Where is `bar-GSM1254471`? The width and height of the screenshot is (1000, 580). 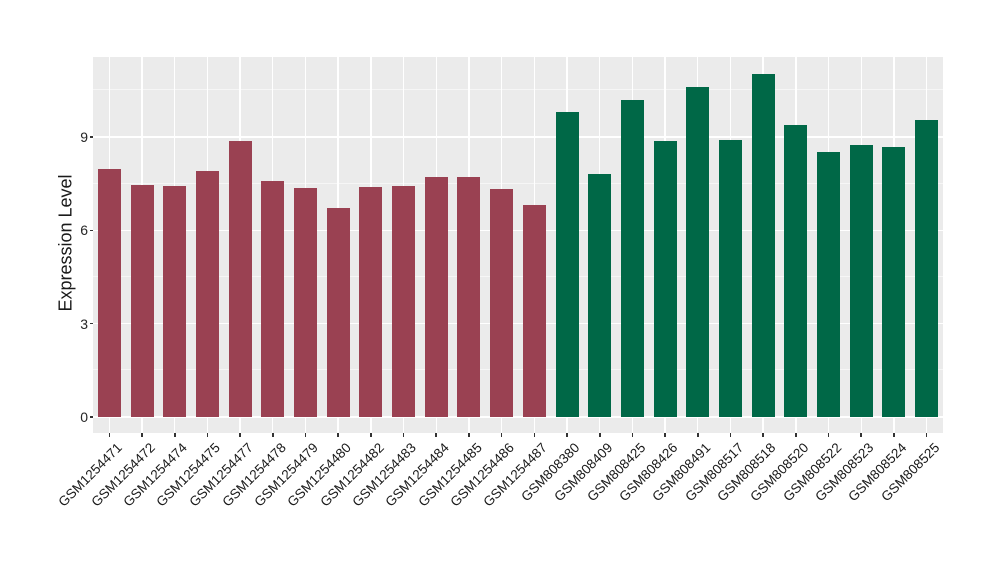 bar-GSM1254471 is located at coordinates (109, 292).